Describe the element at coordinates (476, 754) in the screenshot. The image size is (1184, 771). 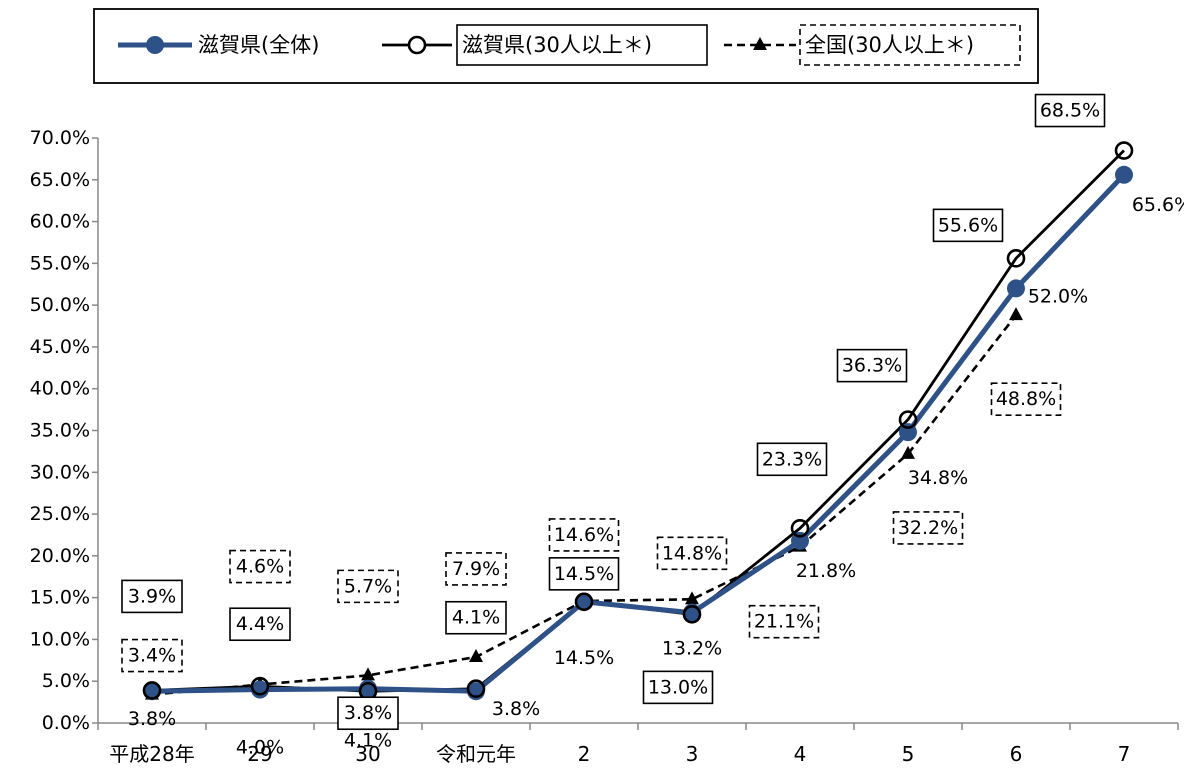
I see `x-tick-label: 令和元年` at that location.